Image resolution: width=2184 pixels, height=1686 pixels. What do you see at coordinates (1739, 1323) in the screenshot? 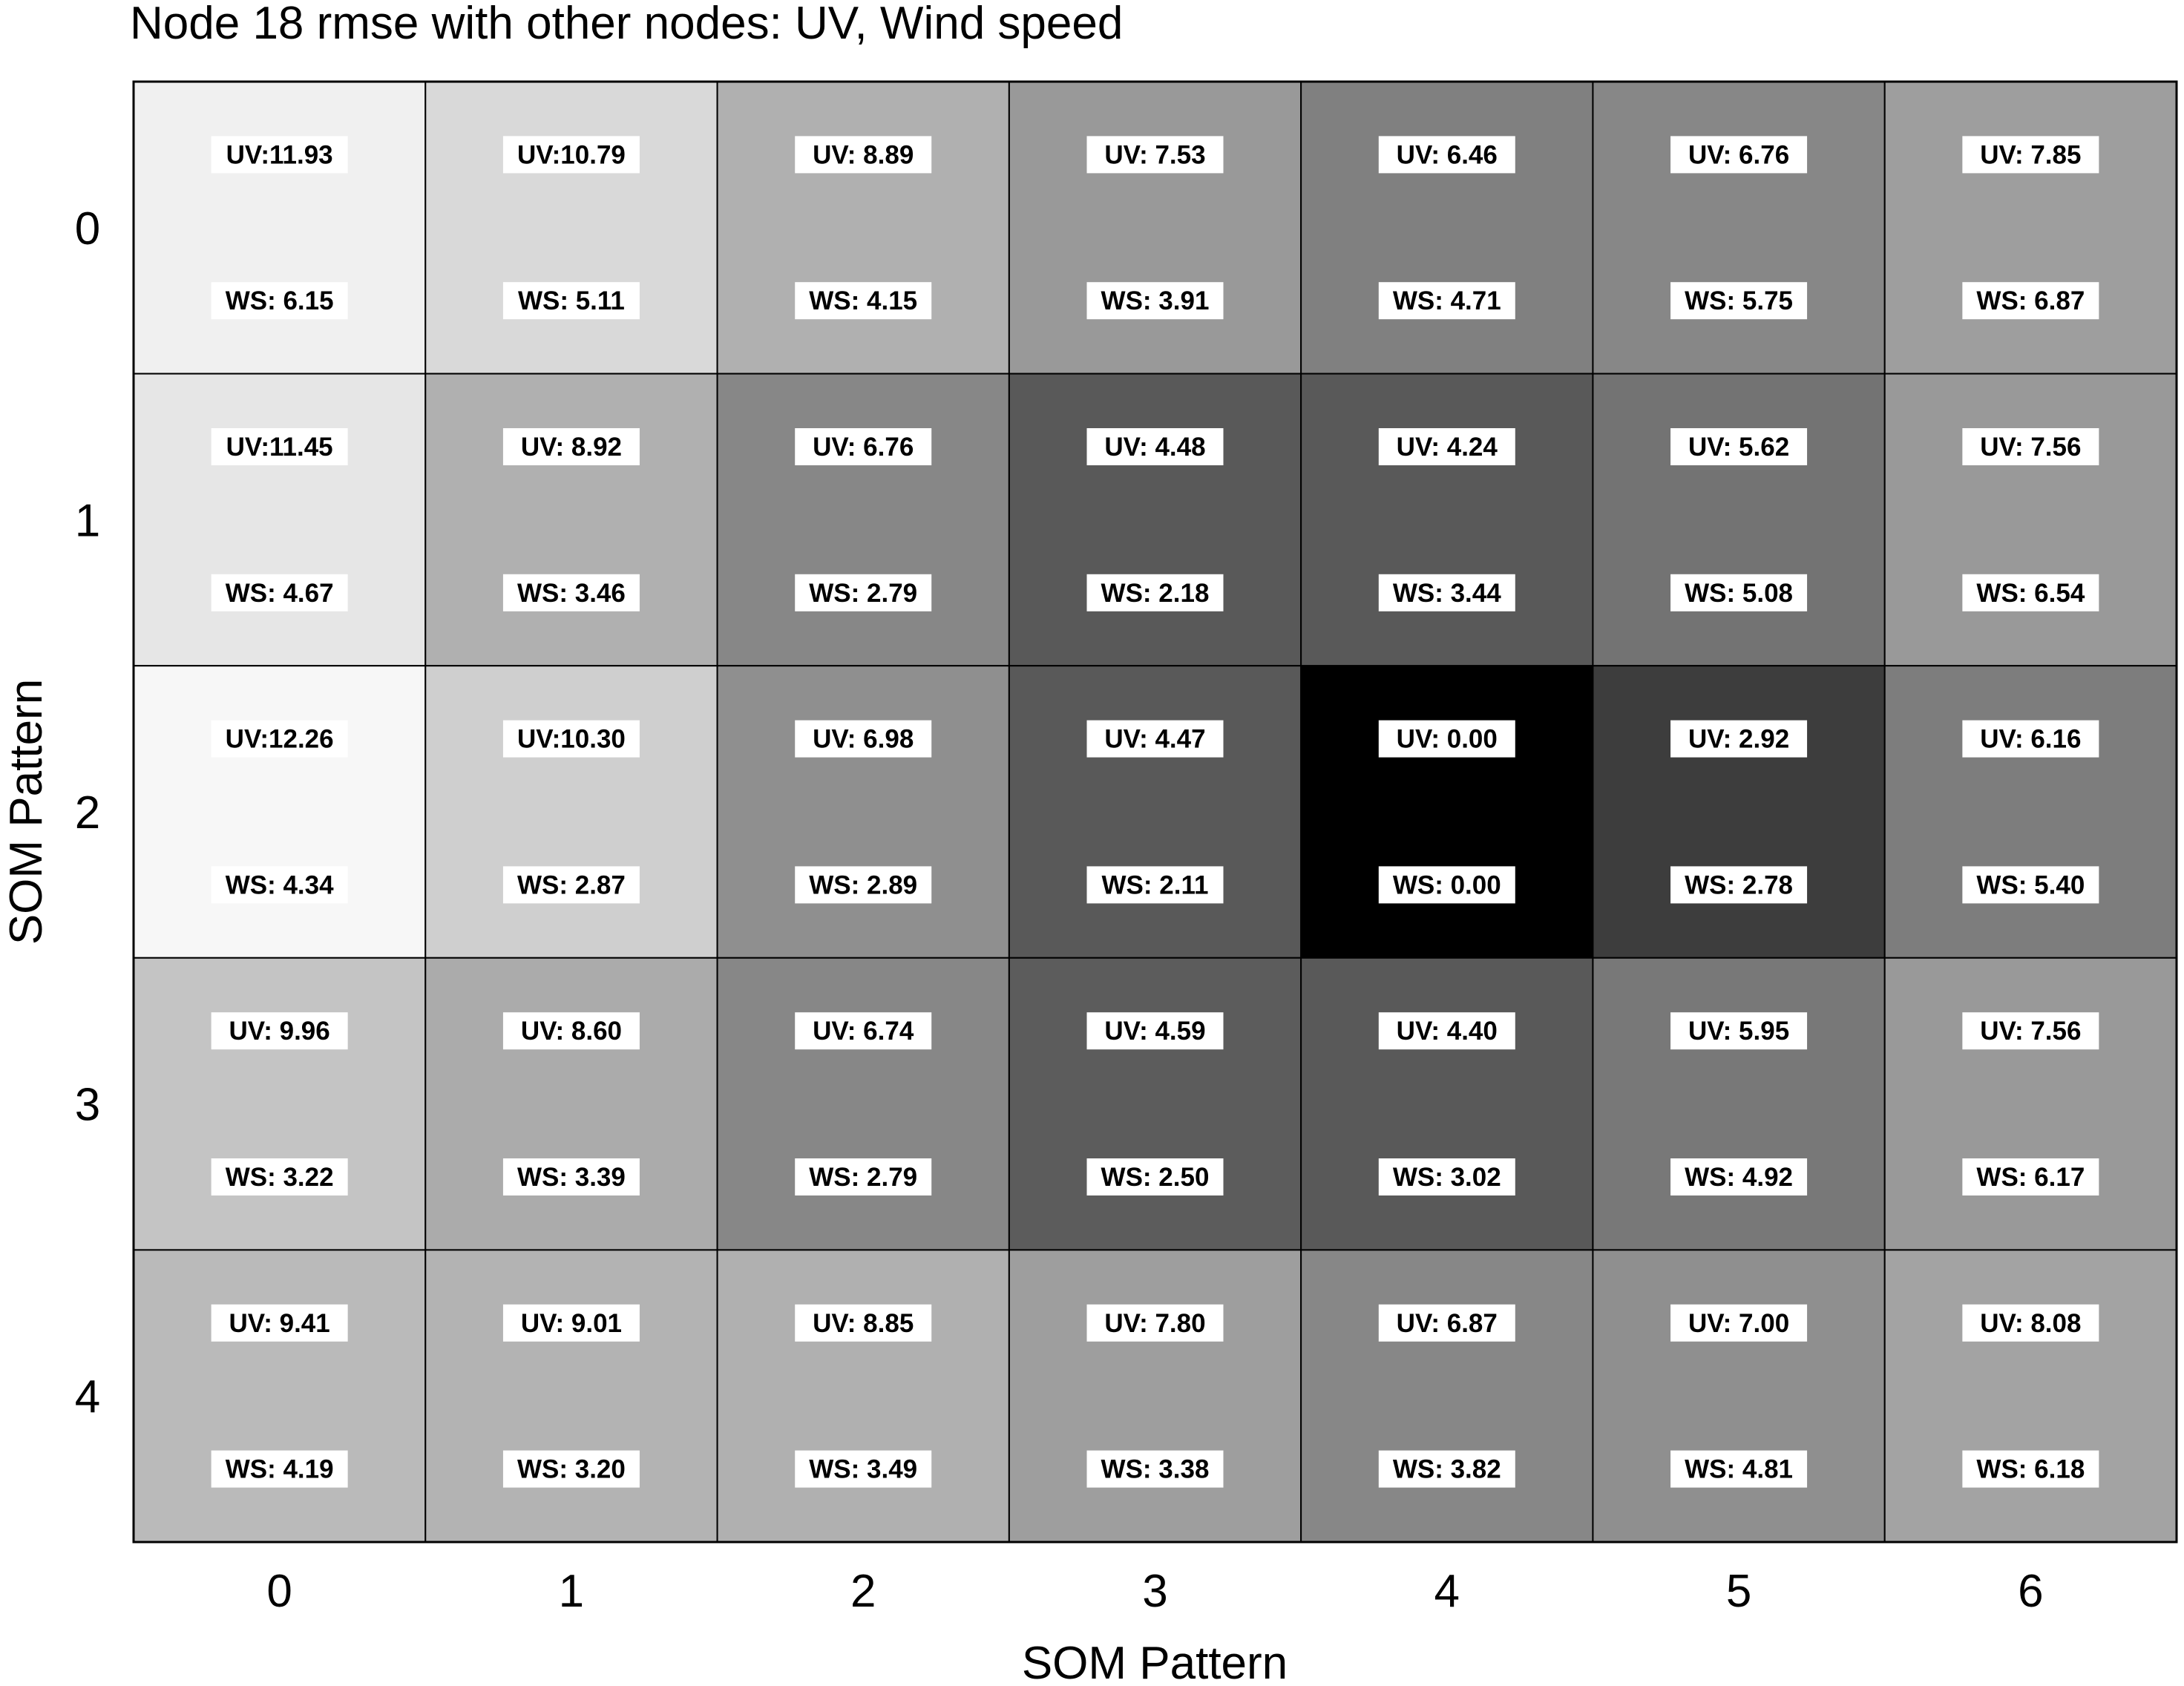
I see `uv-label: UV: 7.00` at bounding box center [1739, 1323].